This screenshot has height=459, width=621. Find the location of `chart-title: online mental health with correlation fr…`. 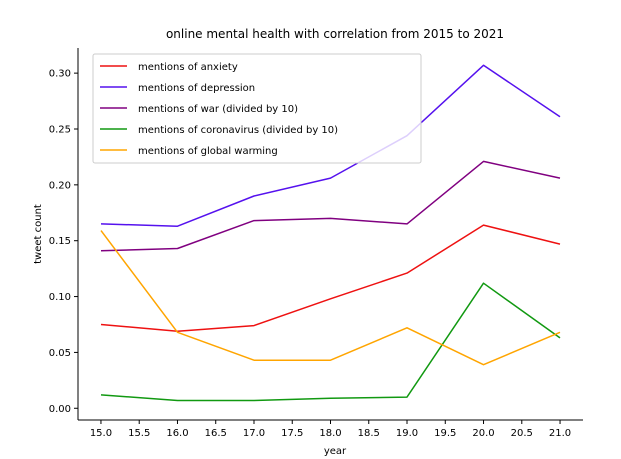

chart-title: online mental health with correlation fr… is located at coordinates (335, 34).